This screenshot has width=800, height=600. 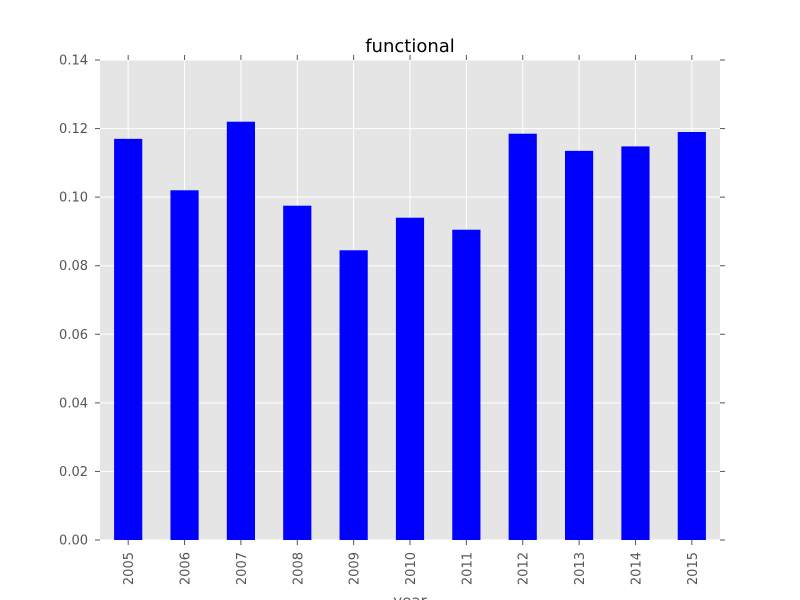 I want to click on x-tick-label: 2006, so click(x=186, y=568).